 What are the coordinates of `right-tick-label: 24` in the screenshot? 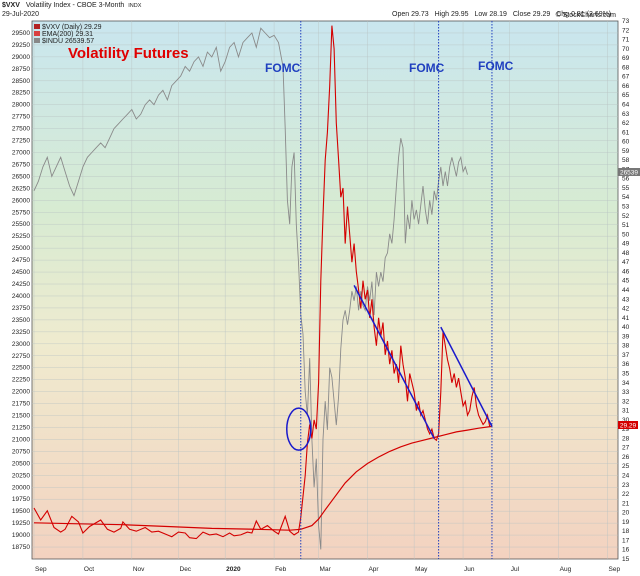 It's located at (626, 476).